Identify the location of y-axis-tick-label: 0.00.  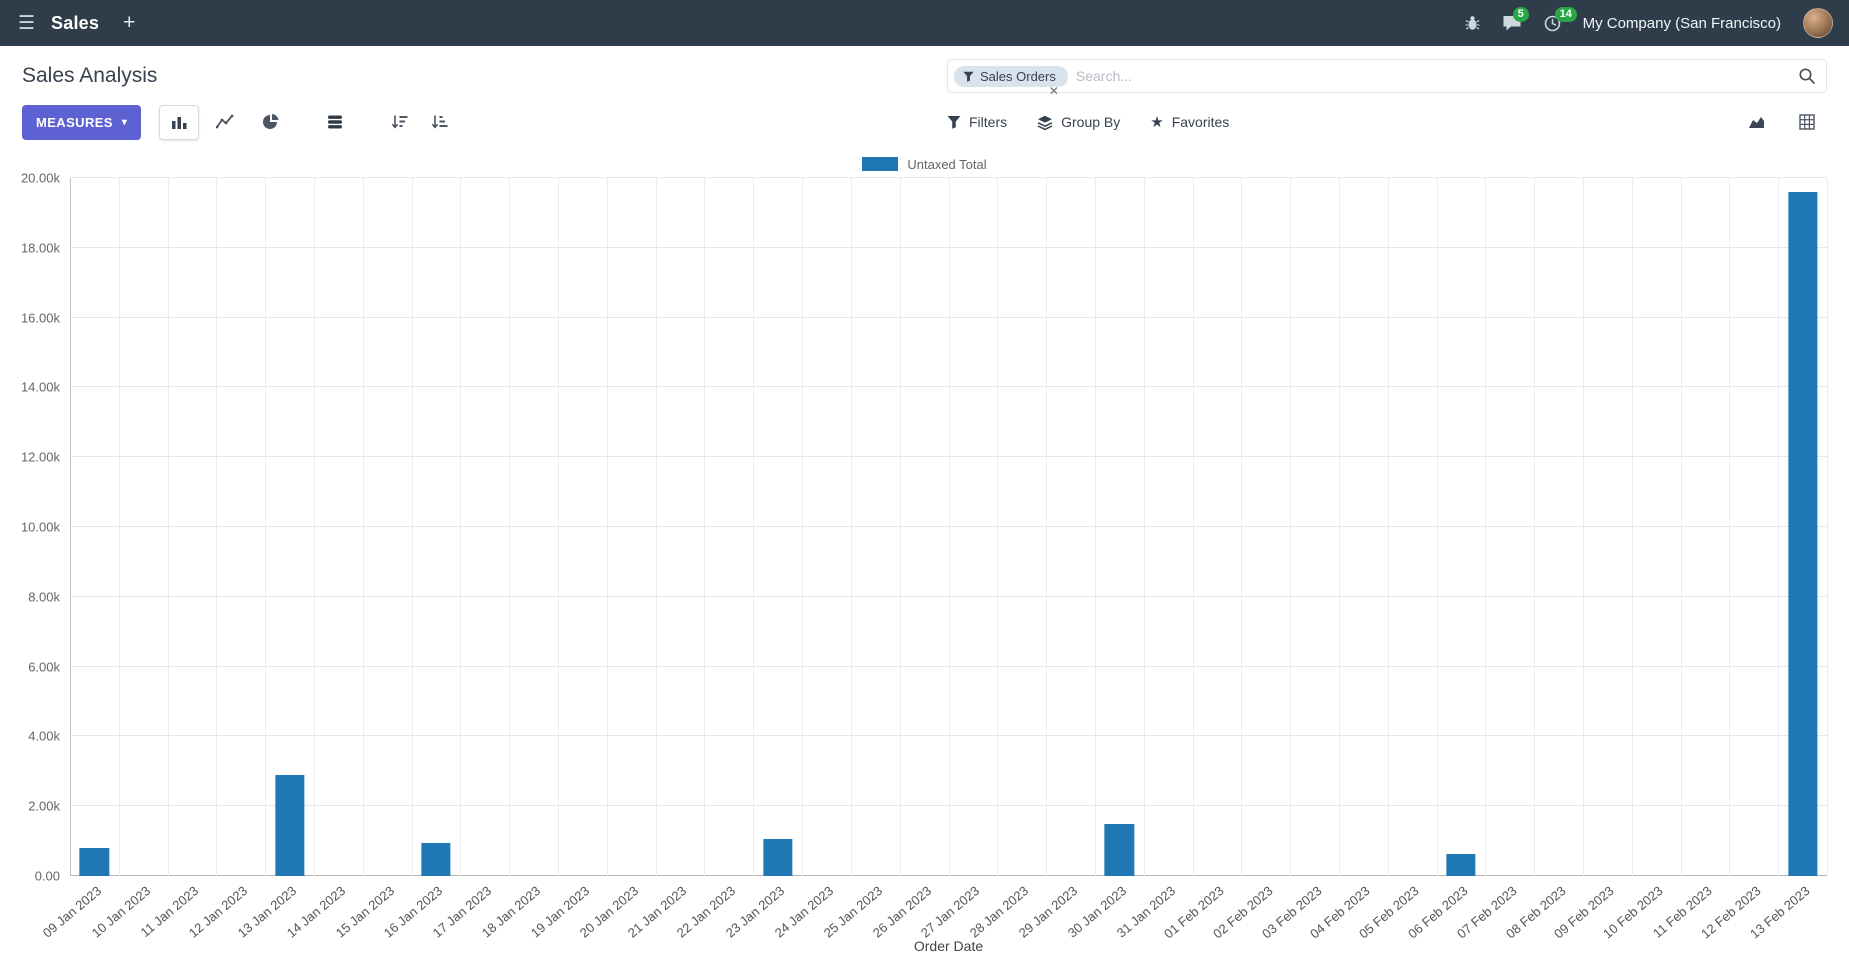
(47, 876).